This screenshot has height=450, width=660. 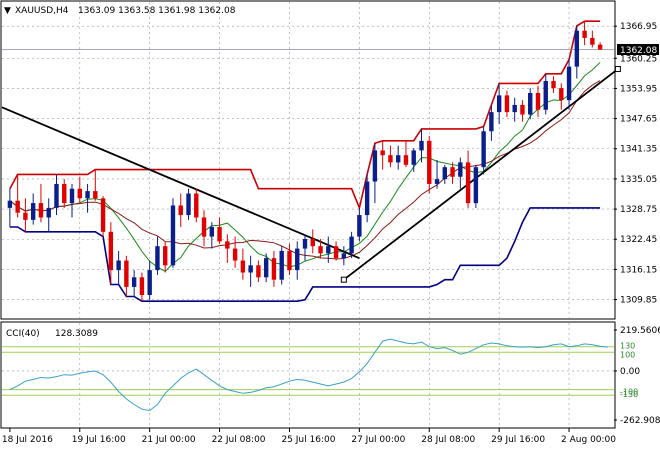 I want to click on price-tick-label: 1347.65, so click(x=638, y=120).